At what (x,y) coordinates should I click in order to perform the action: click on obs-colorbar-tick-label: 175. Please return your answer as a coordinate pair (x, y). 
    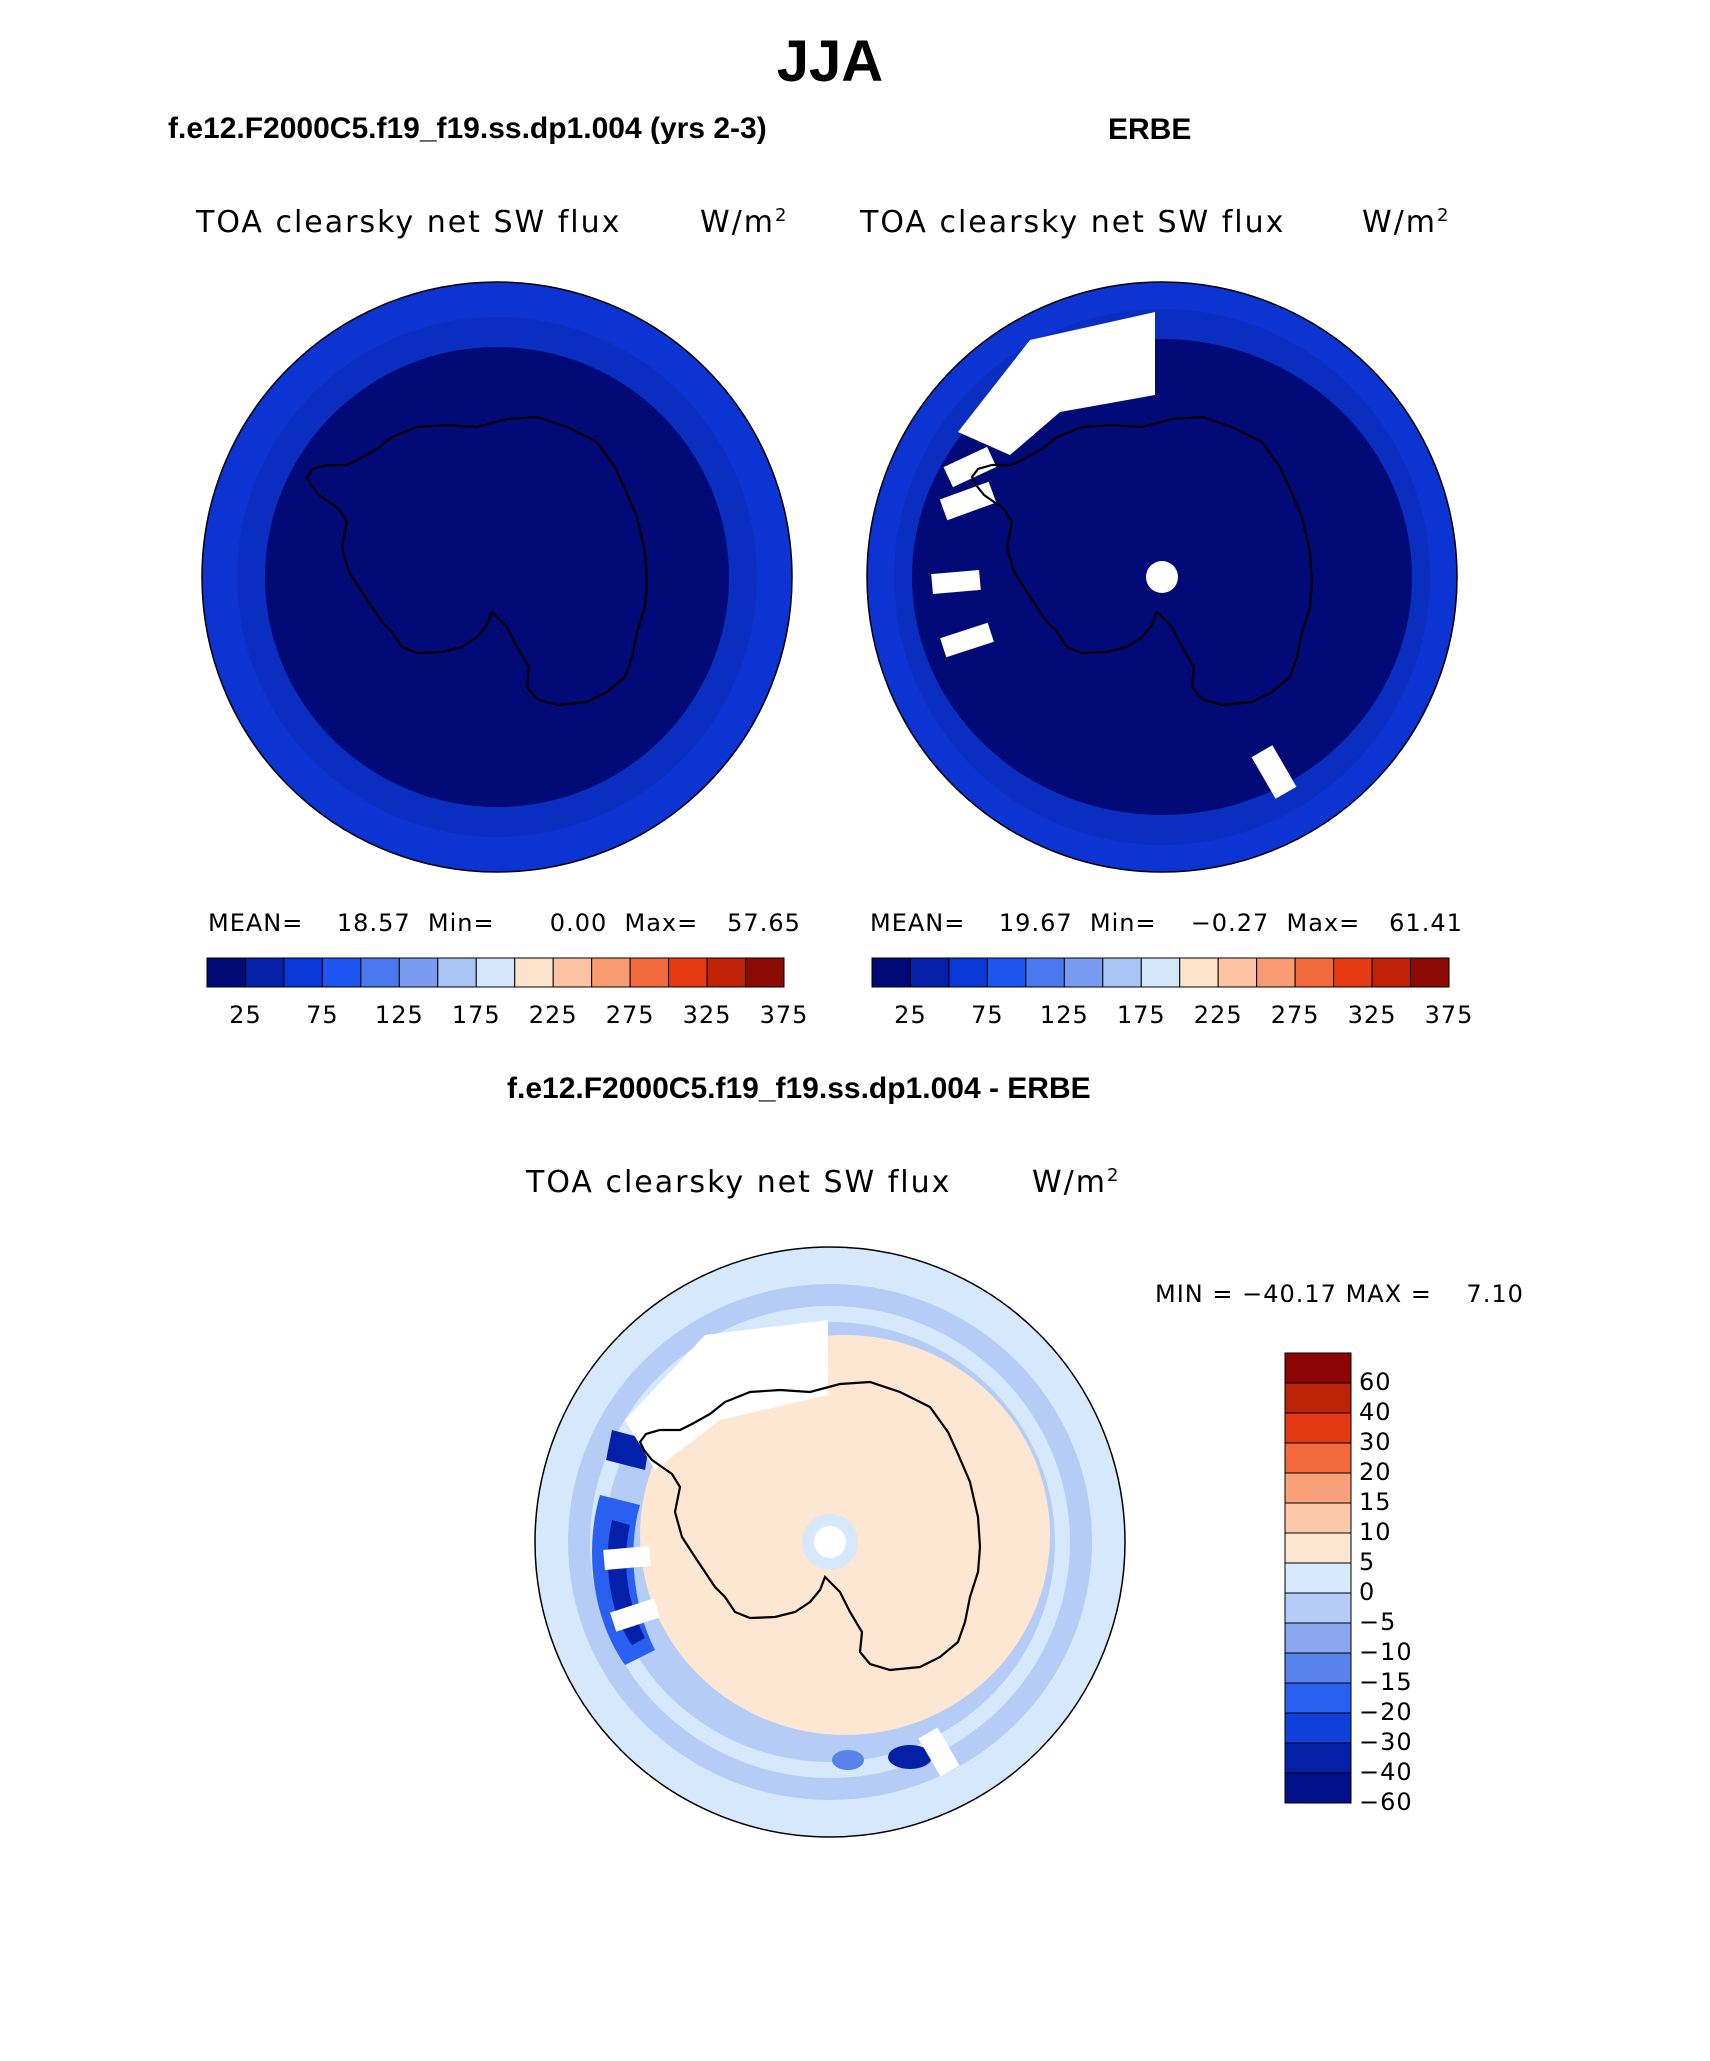
    Looking at the image, I should click on (1141, 1015).